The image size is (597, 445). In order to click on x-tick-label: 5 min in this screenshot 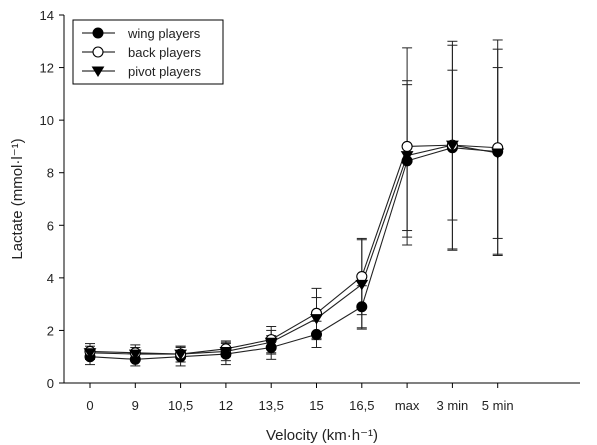, I will do `click(498, 405)`.